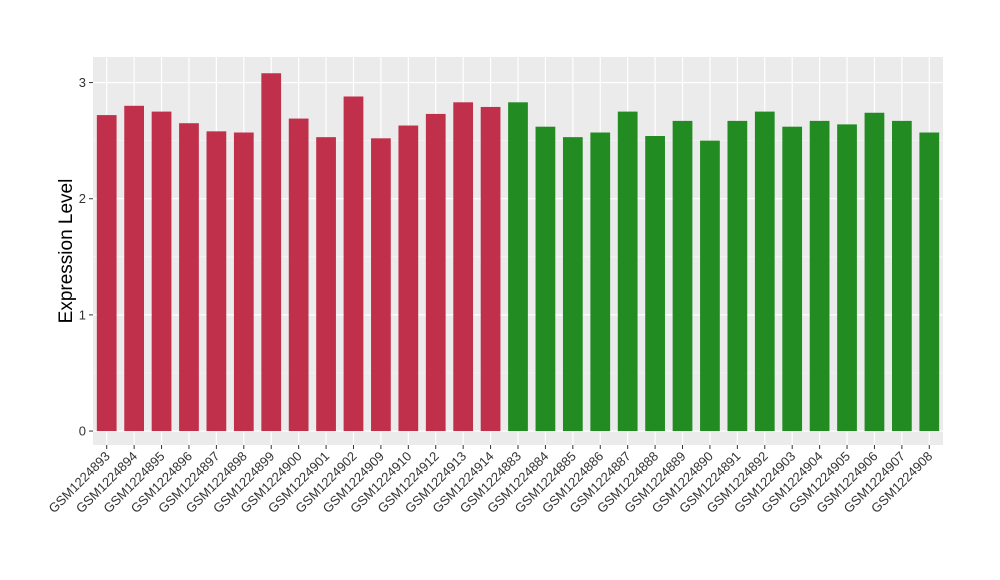 The height and width of the screenshot is (580, 1000). What do you see at coordinates (902, 276) in the screenshot?
I see `bar-GSM1224907` at bounding box center [902, 276].